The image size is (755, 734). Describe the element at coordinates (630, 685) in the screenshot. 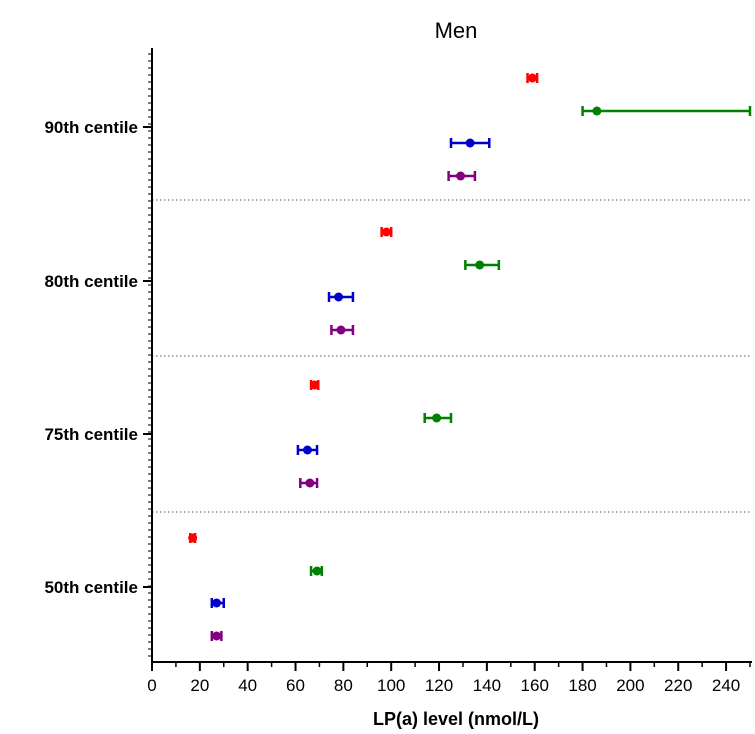

I see `x-tick-label: 200` at that location.